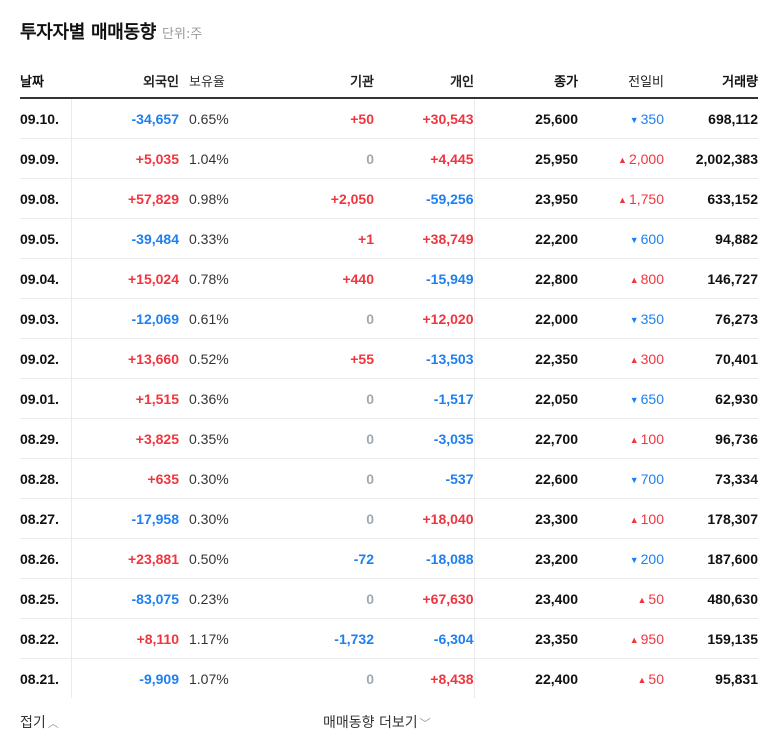 The width and height of the screenshot is (768, 749). Describe the element at coordinates (46, 638) in the screenshot. I see `date-cell: 08.22.` at that location.